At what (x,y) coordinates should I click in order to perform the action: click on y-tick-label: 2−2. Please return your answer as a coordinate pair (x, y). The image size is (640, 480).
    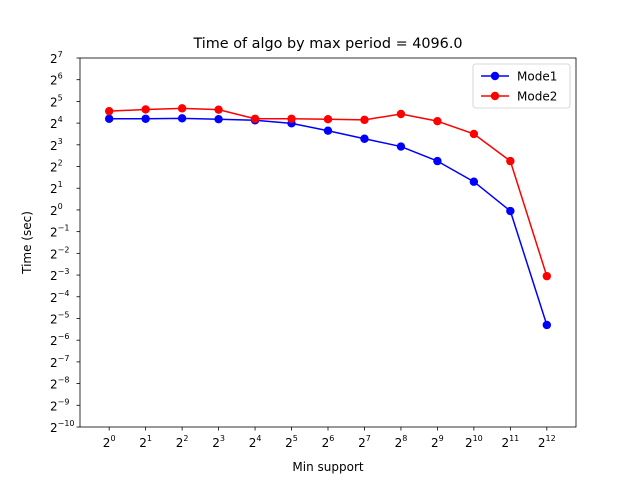
    Looking at the image, I should click on (59, 253).